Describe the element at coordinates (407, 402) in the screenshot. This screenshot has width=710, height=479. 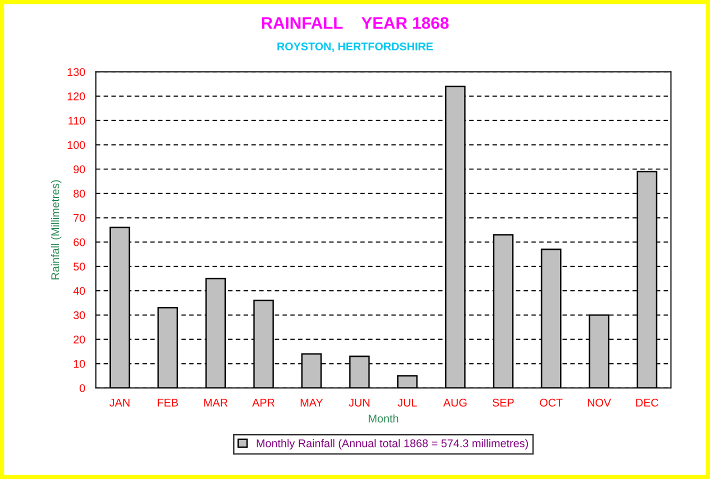
I see `x-tick-label: JUL` at that location.